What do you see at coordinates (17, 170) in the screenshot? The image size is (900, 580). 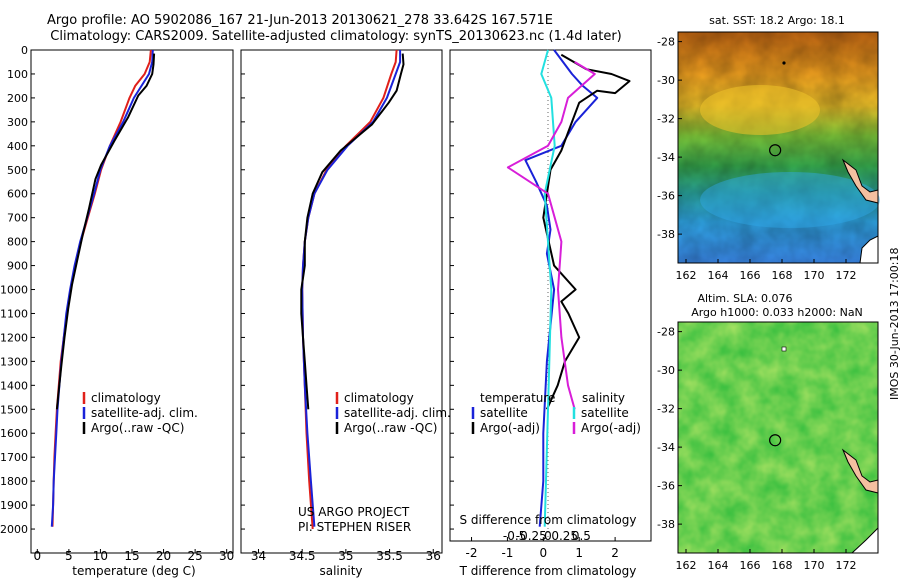 I see `ytick-label: 500` at bounding box center [17, 170].